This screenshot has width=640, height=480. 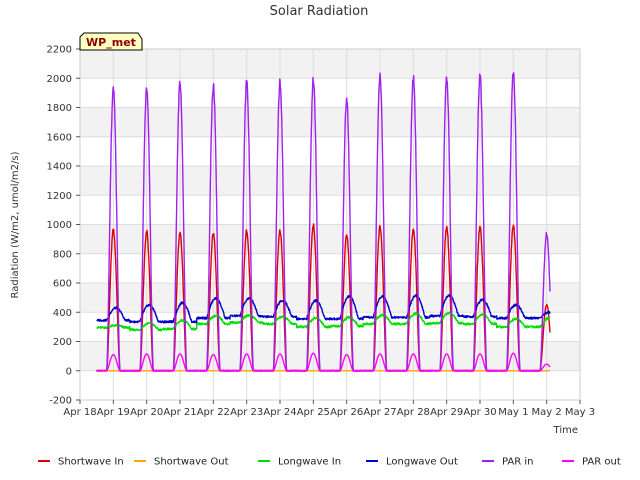 What do you see at coordinates (479, 412) in the screenshot?
I see `x-tick-label: Apr 30` at bounding box center [479, 412].